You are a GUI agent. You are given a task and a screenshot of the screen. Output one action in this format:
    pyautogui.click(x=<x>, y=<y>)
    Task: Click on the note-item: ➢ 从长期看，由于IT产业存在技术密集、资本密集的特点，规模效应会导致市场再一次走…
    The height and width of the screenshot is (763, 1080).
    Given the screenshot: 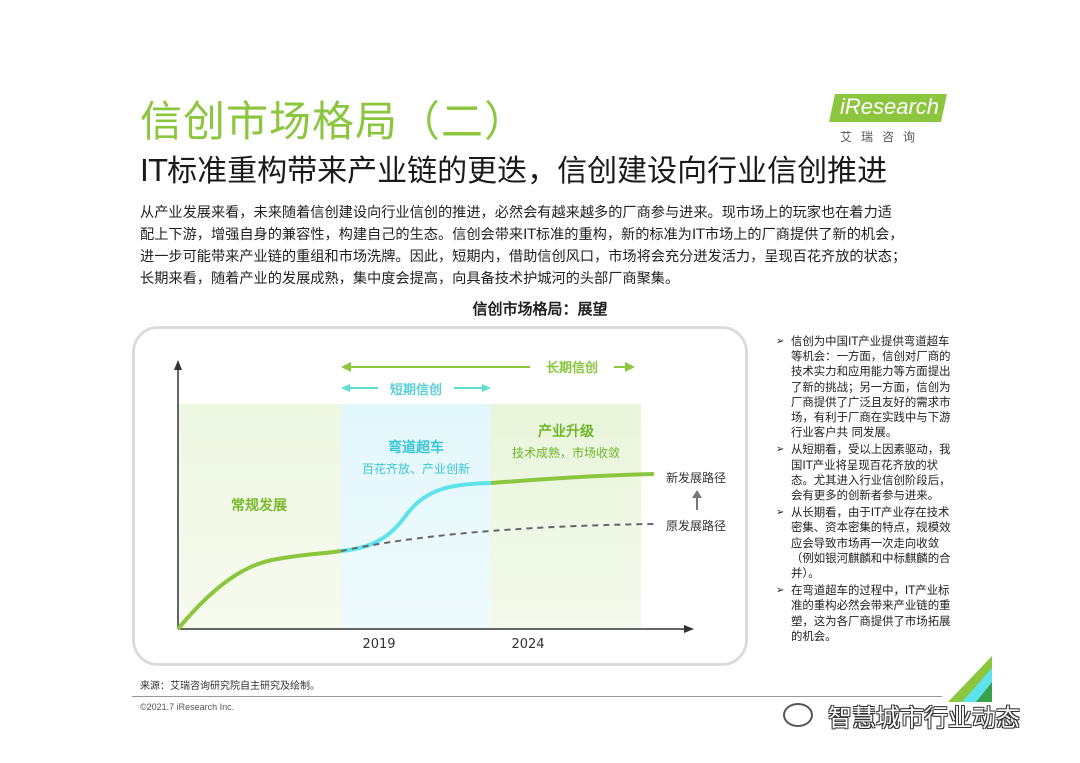 What is the action you would take?
    pyautogui.click(x=867, y=543)
    